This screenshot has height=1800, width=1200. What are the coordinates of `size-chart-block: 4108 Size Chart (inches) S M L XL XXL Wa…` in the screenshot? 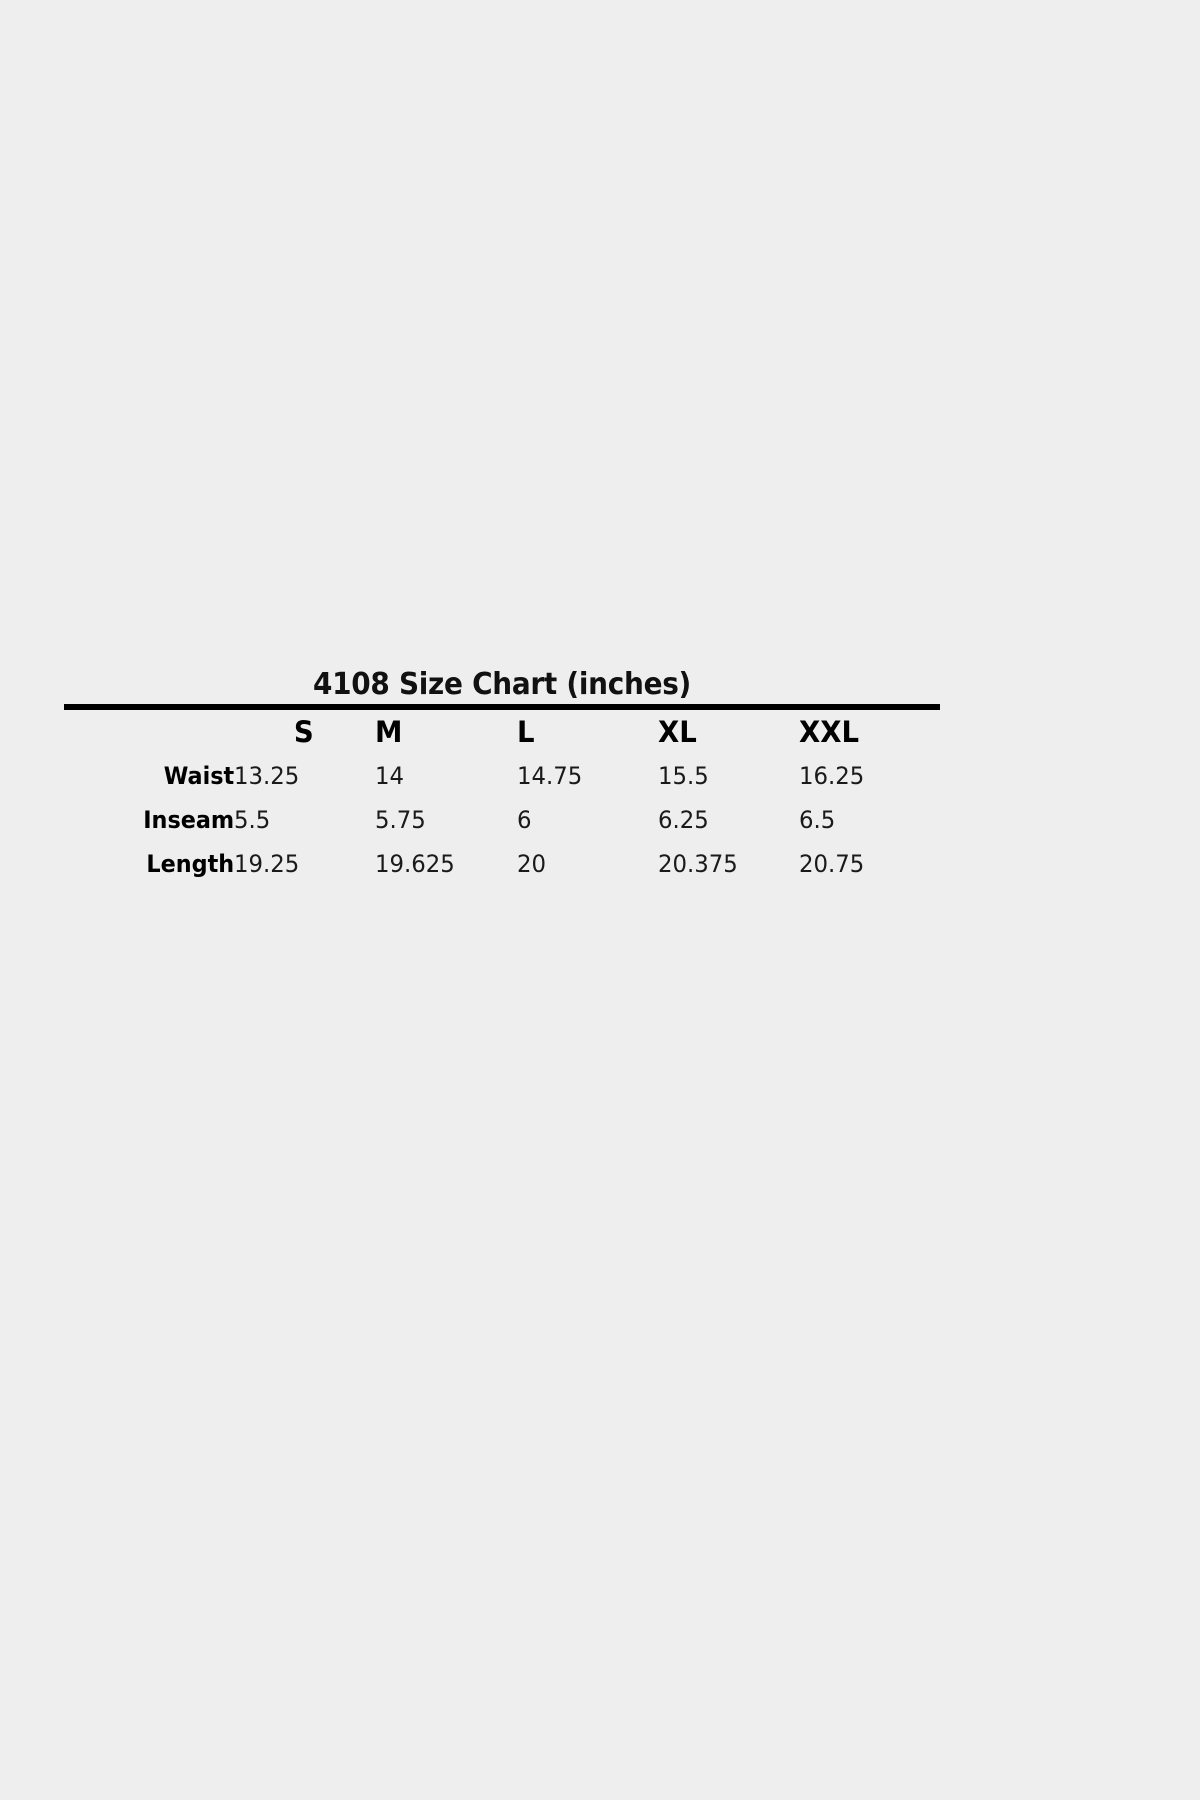 It's located at (502, 777).